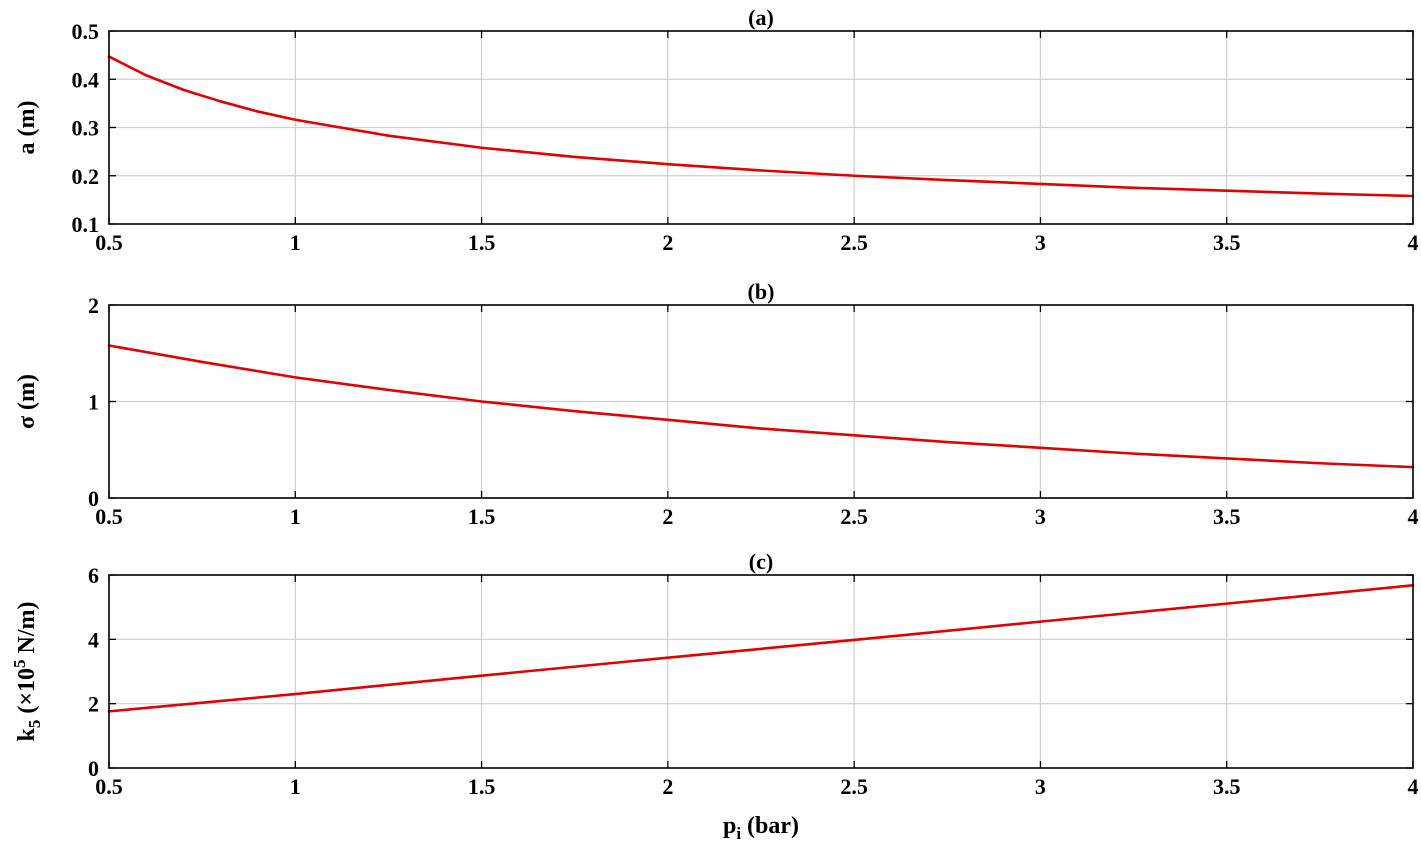 This screenshot has width=1421, height=846. What do you see at coordinates (761, 828) in the screenshot?
I see `x-axis-label: pi (bar)` at bounding box center [761, 828].